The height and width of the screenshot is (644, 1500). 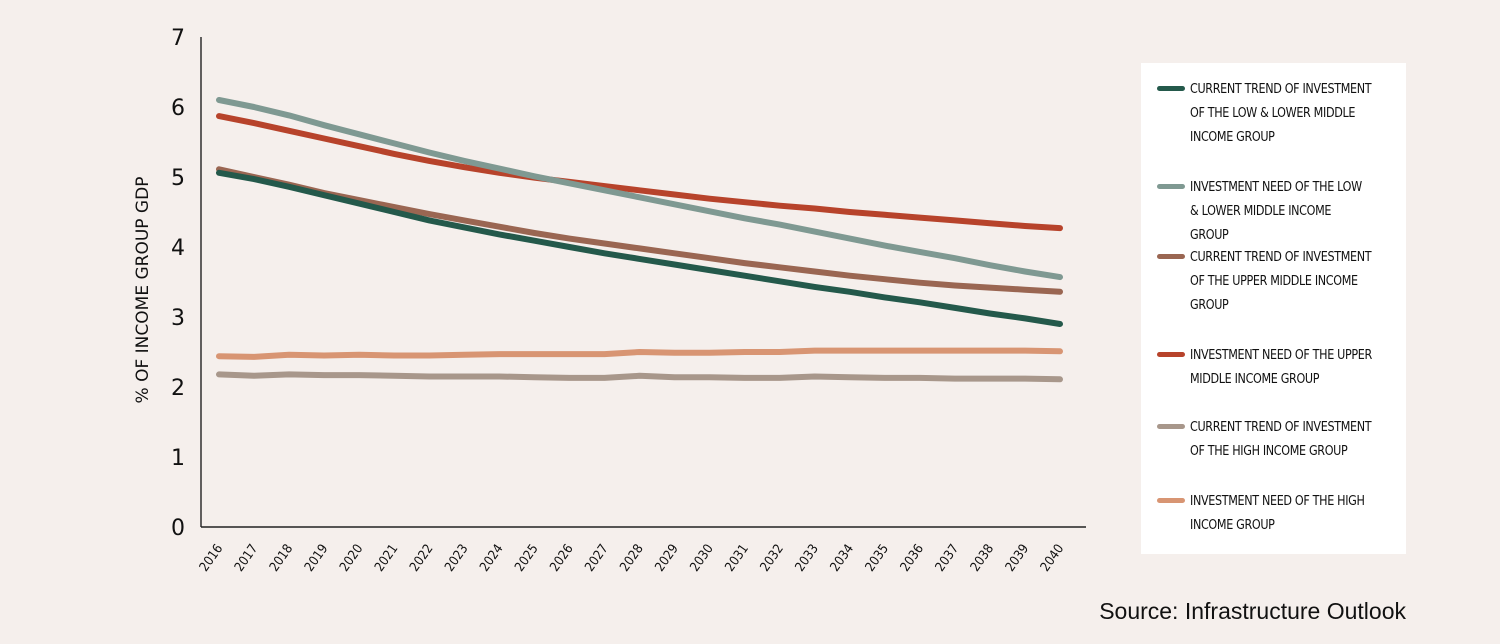 What do you see at coordinates (1017, 558) in the screenshot?
I see `x-tick-label: 2039` at bounding box center [1017, 558].